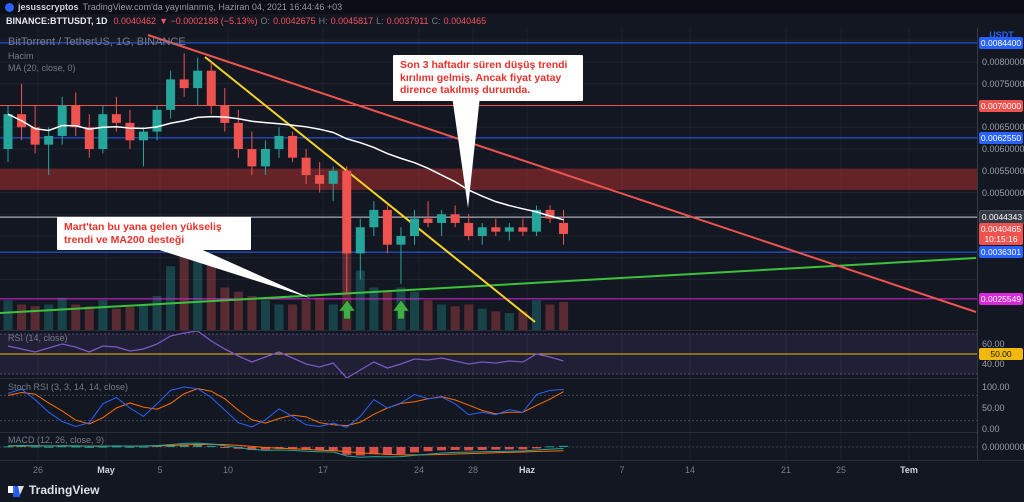 The image size is (1024, 502). I want to click on price-badge: 0.0070000, so click(1001, 105).